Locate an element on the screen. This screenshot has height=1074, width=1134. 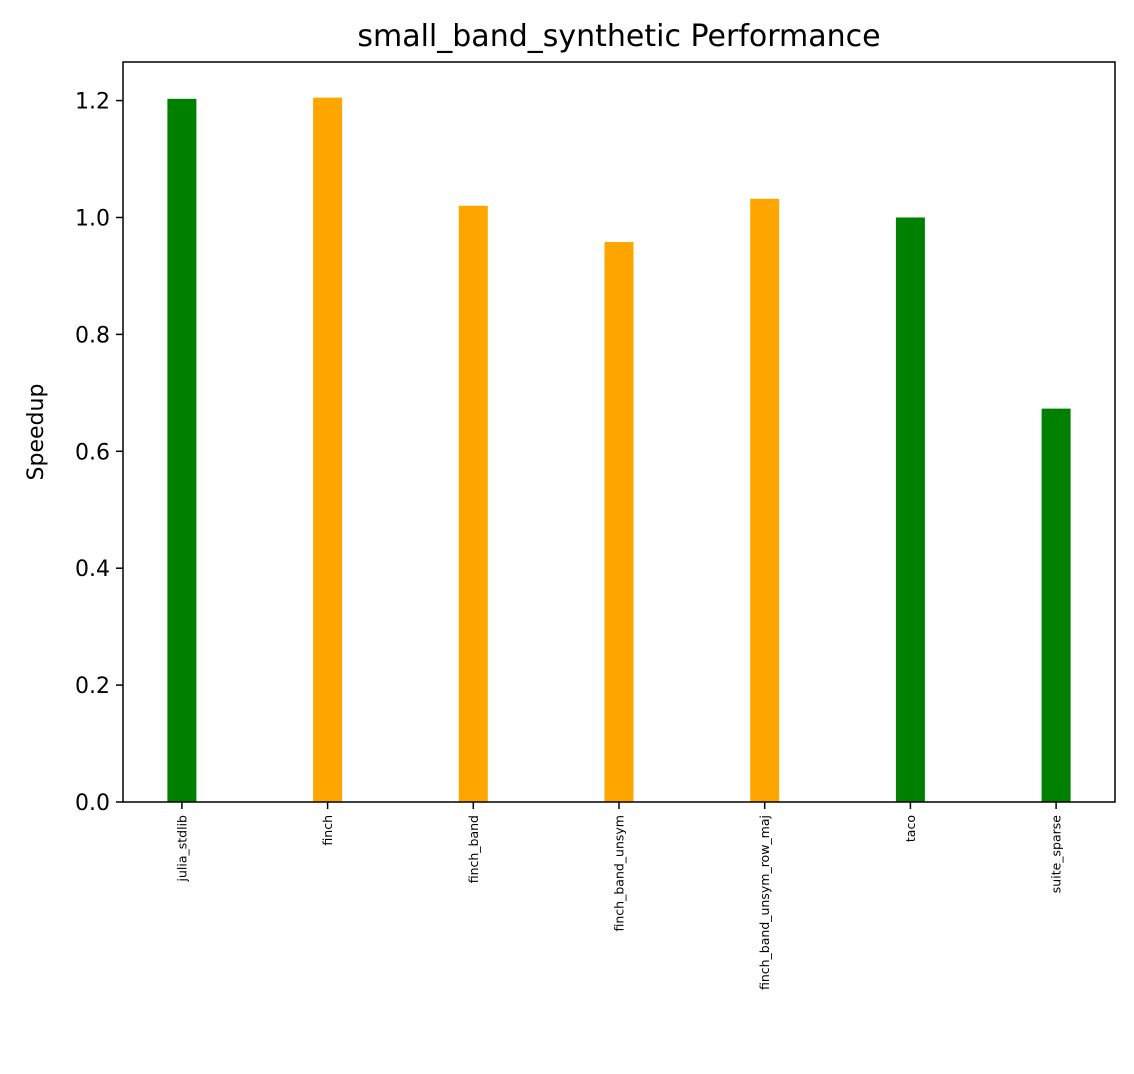
x-tick-label: taco is located at coordinates (910, 828).